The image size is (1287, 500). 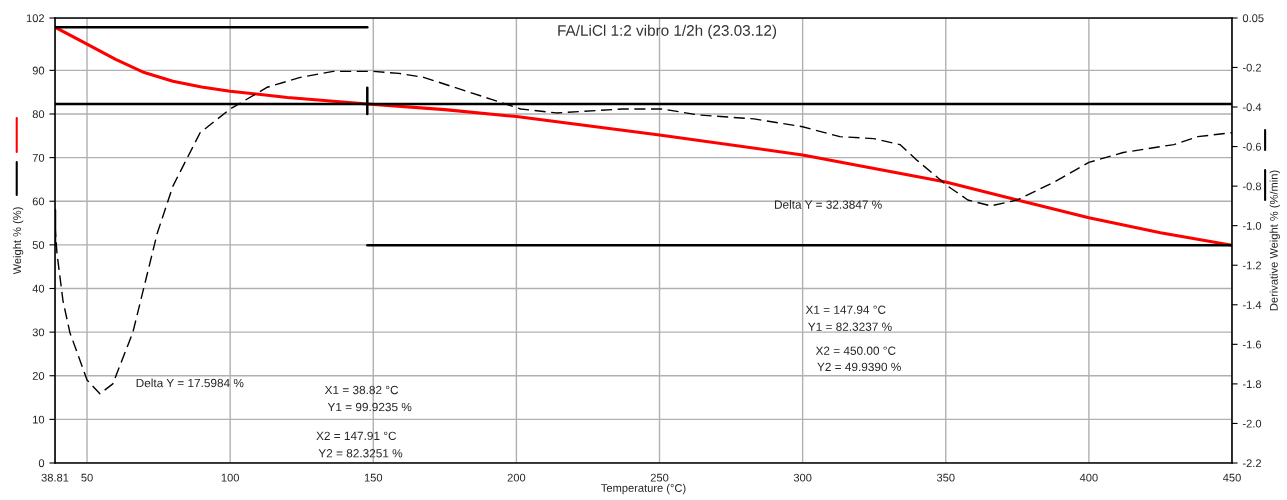 What do you see at coordinates (35, 18) in the screenshot?
I see `y-tick-label: 102` at bounding box center [35, 18].